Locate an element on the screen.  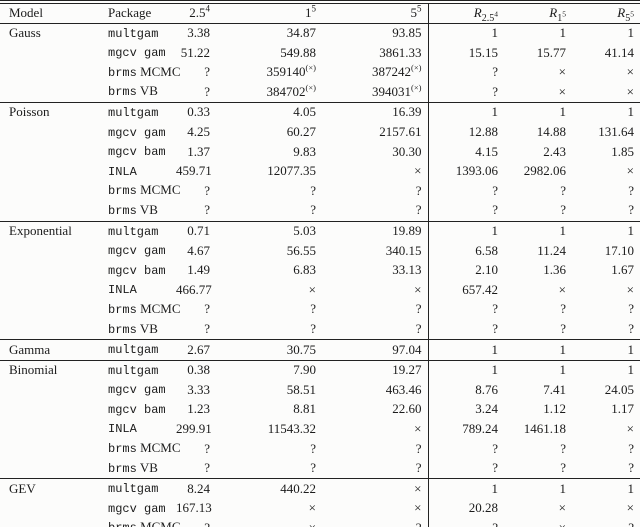
ratio-cell: 24.05 is located at coordinates (619, 389).